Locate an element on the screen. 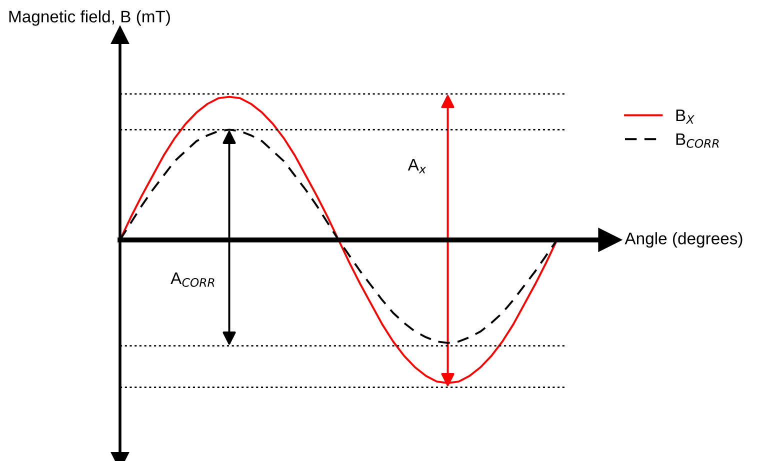  legend-label: B$_{X}$ is located at coordinates (685, 117).